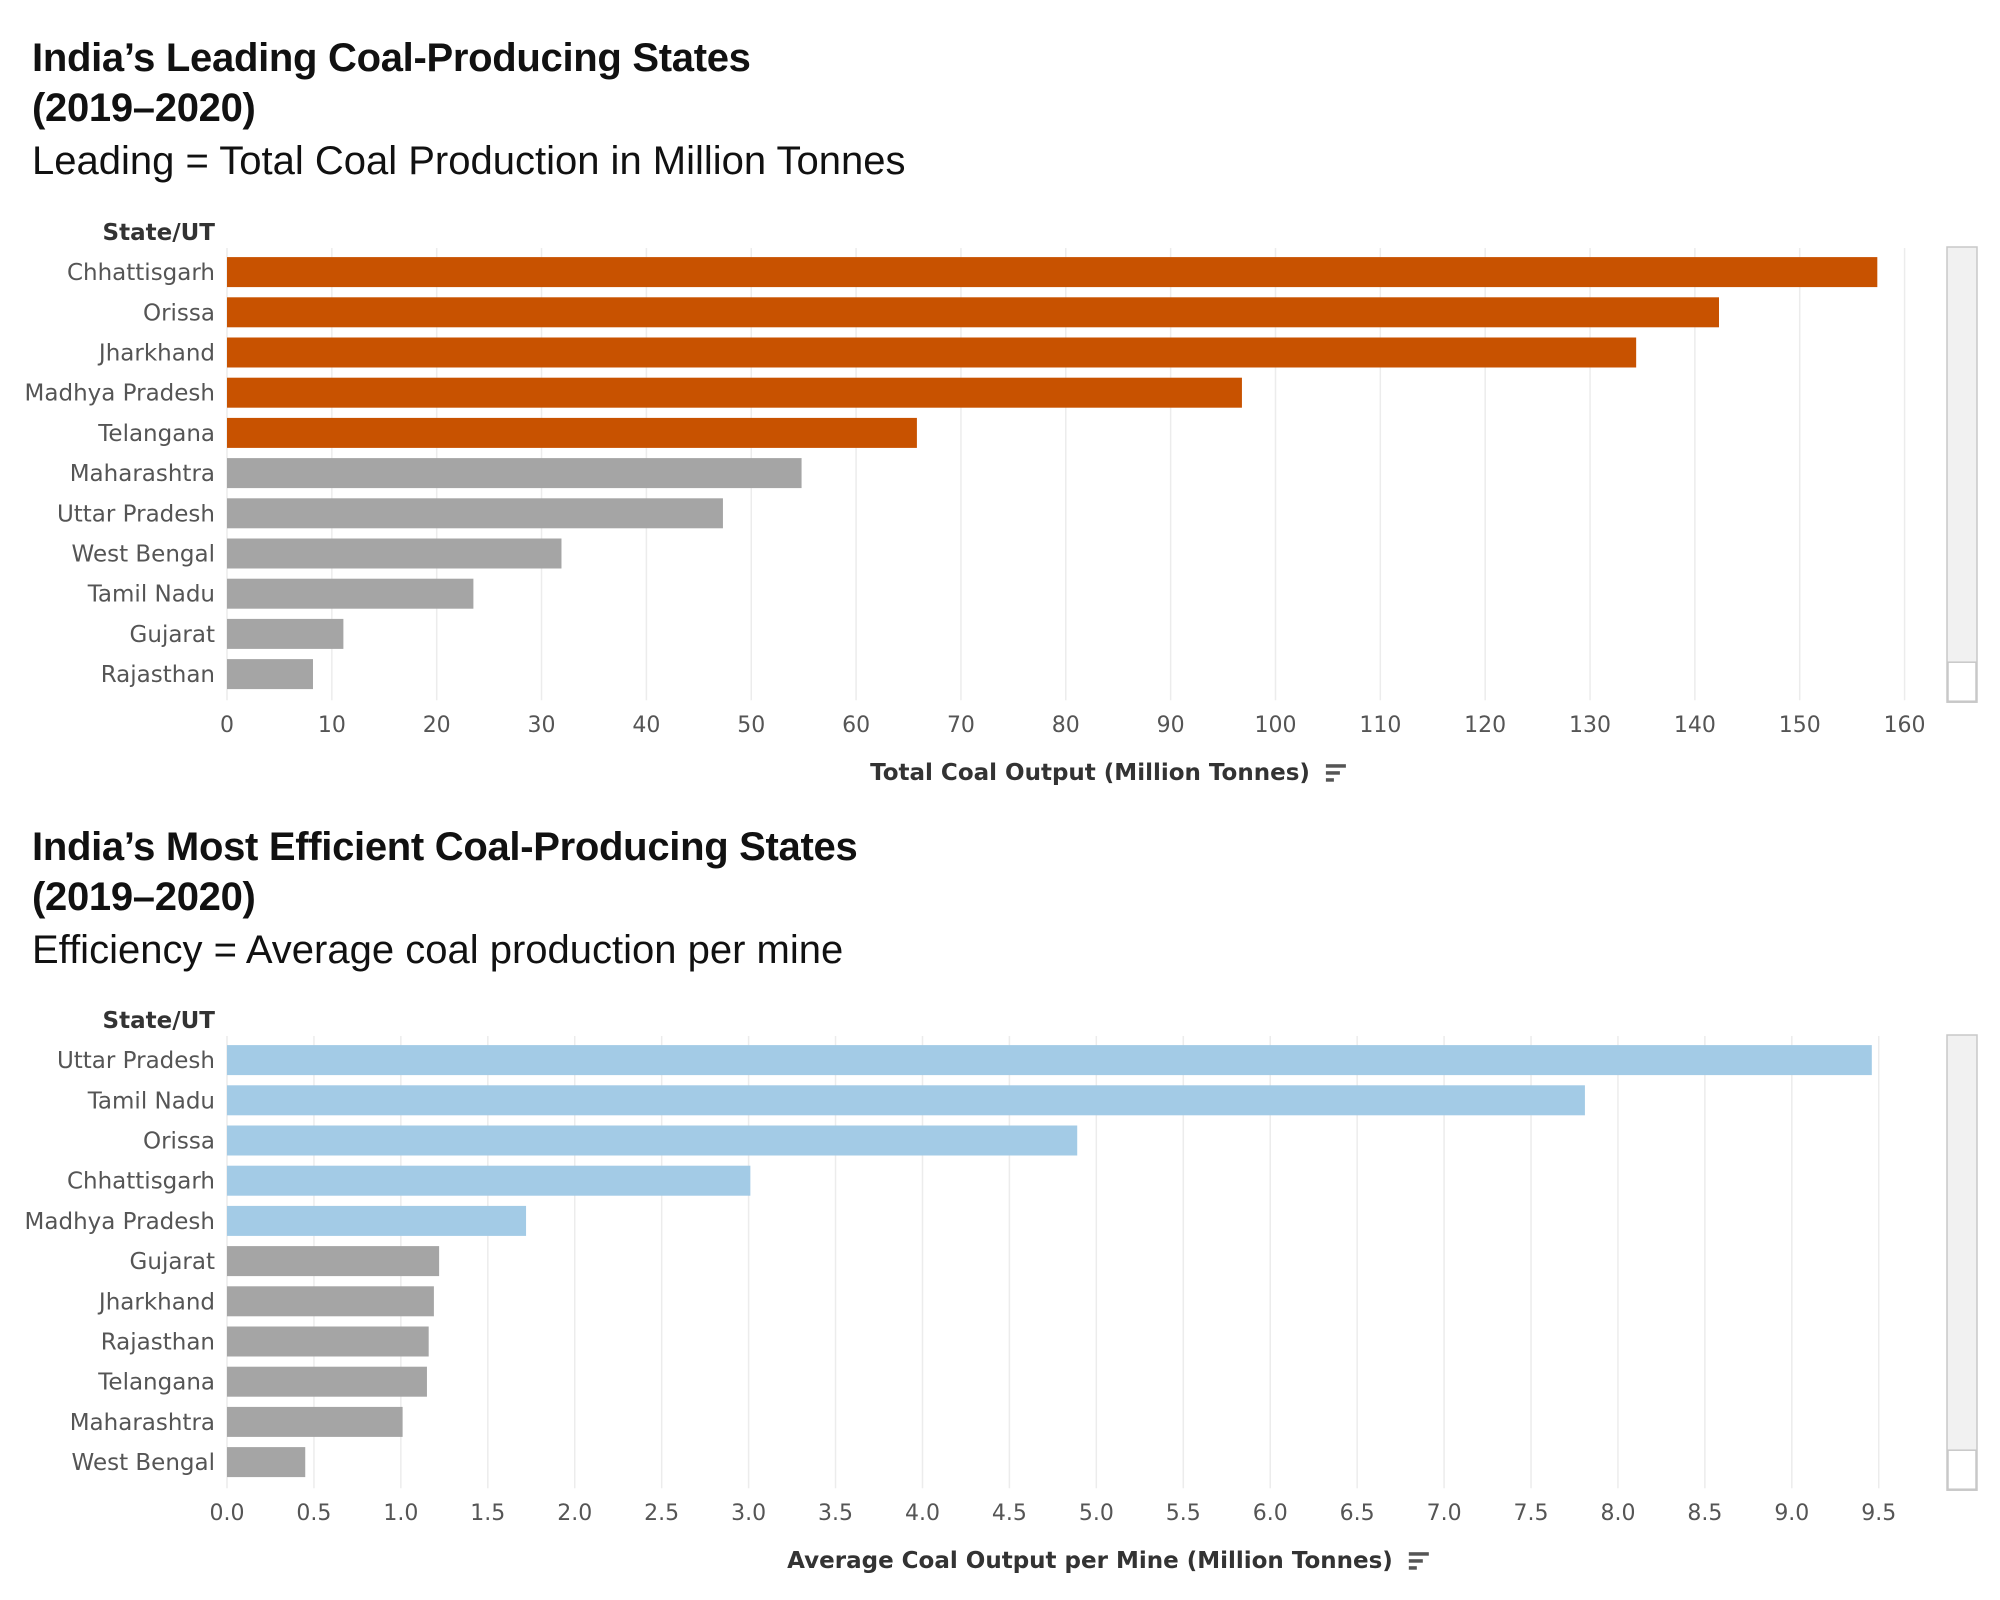 The height and width of the screenshot is (1600, 2000). I want to click on x-tick-label: 2.0, so click(574, 1513).